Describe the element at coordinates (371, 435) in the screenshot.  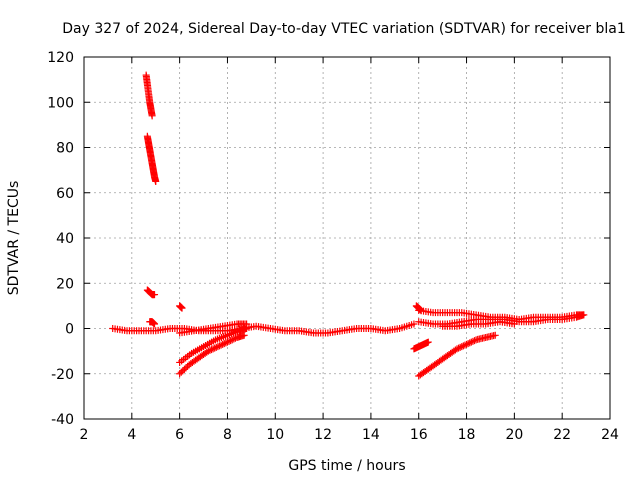
I see `x-tick-label: 14` at that location.